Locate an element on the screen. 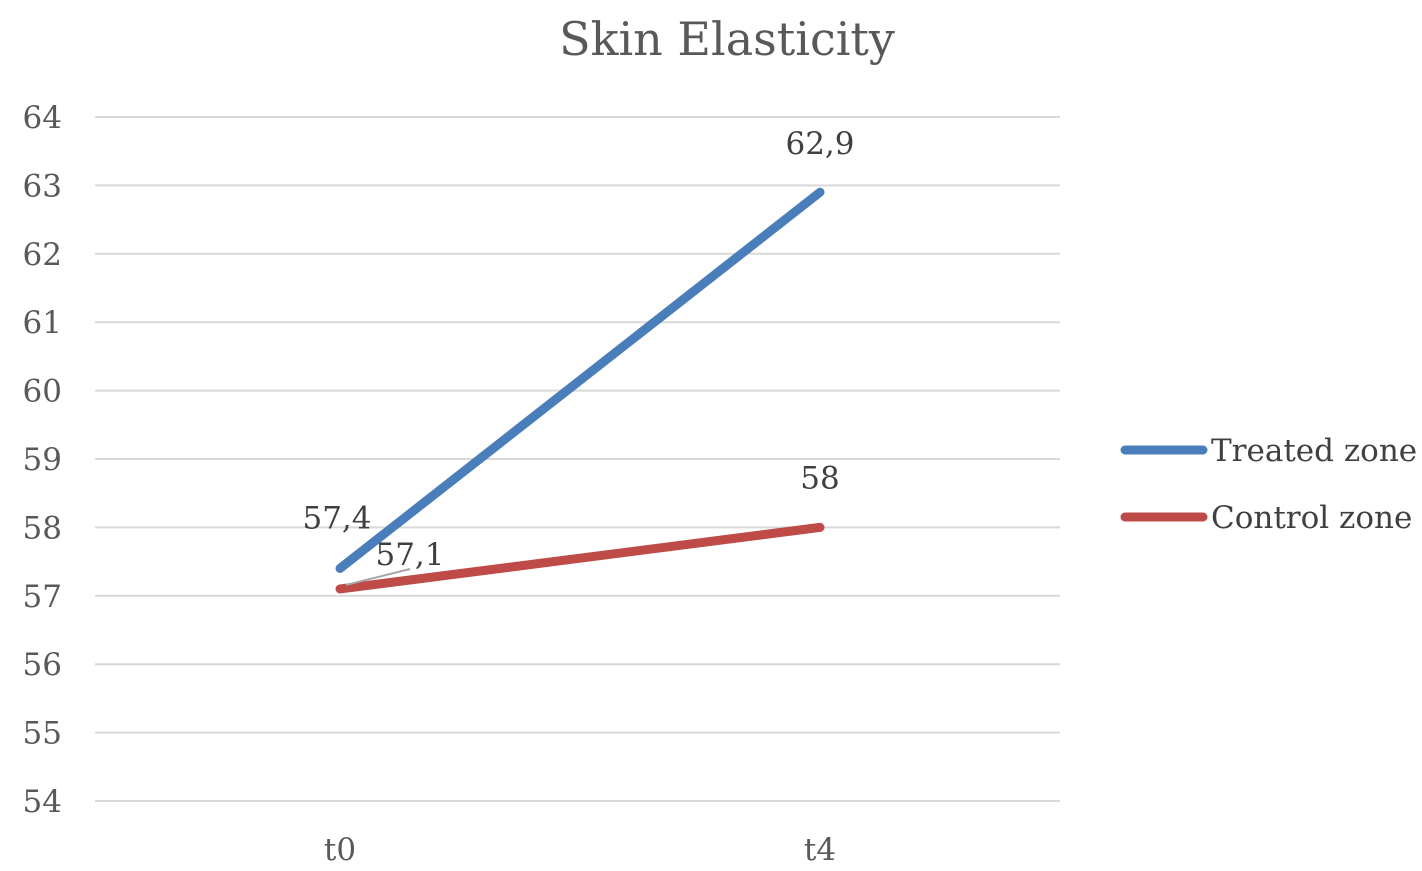  x-tick-label: t0 is located at coordinates (340, 849).